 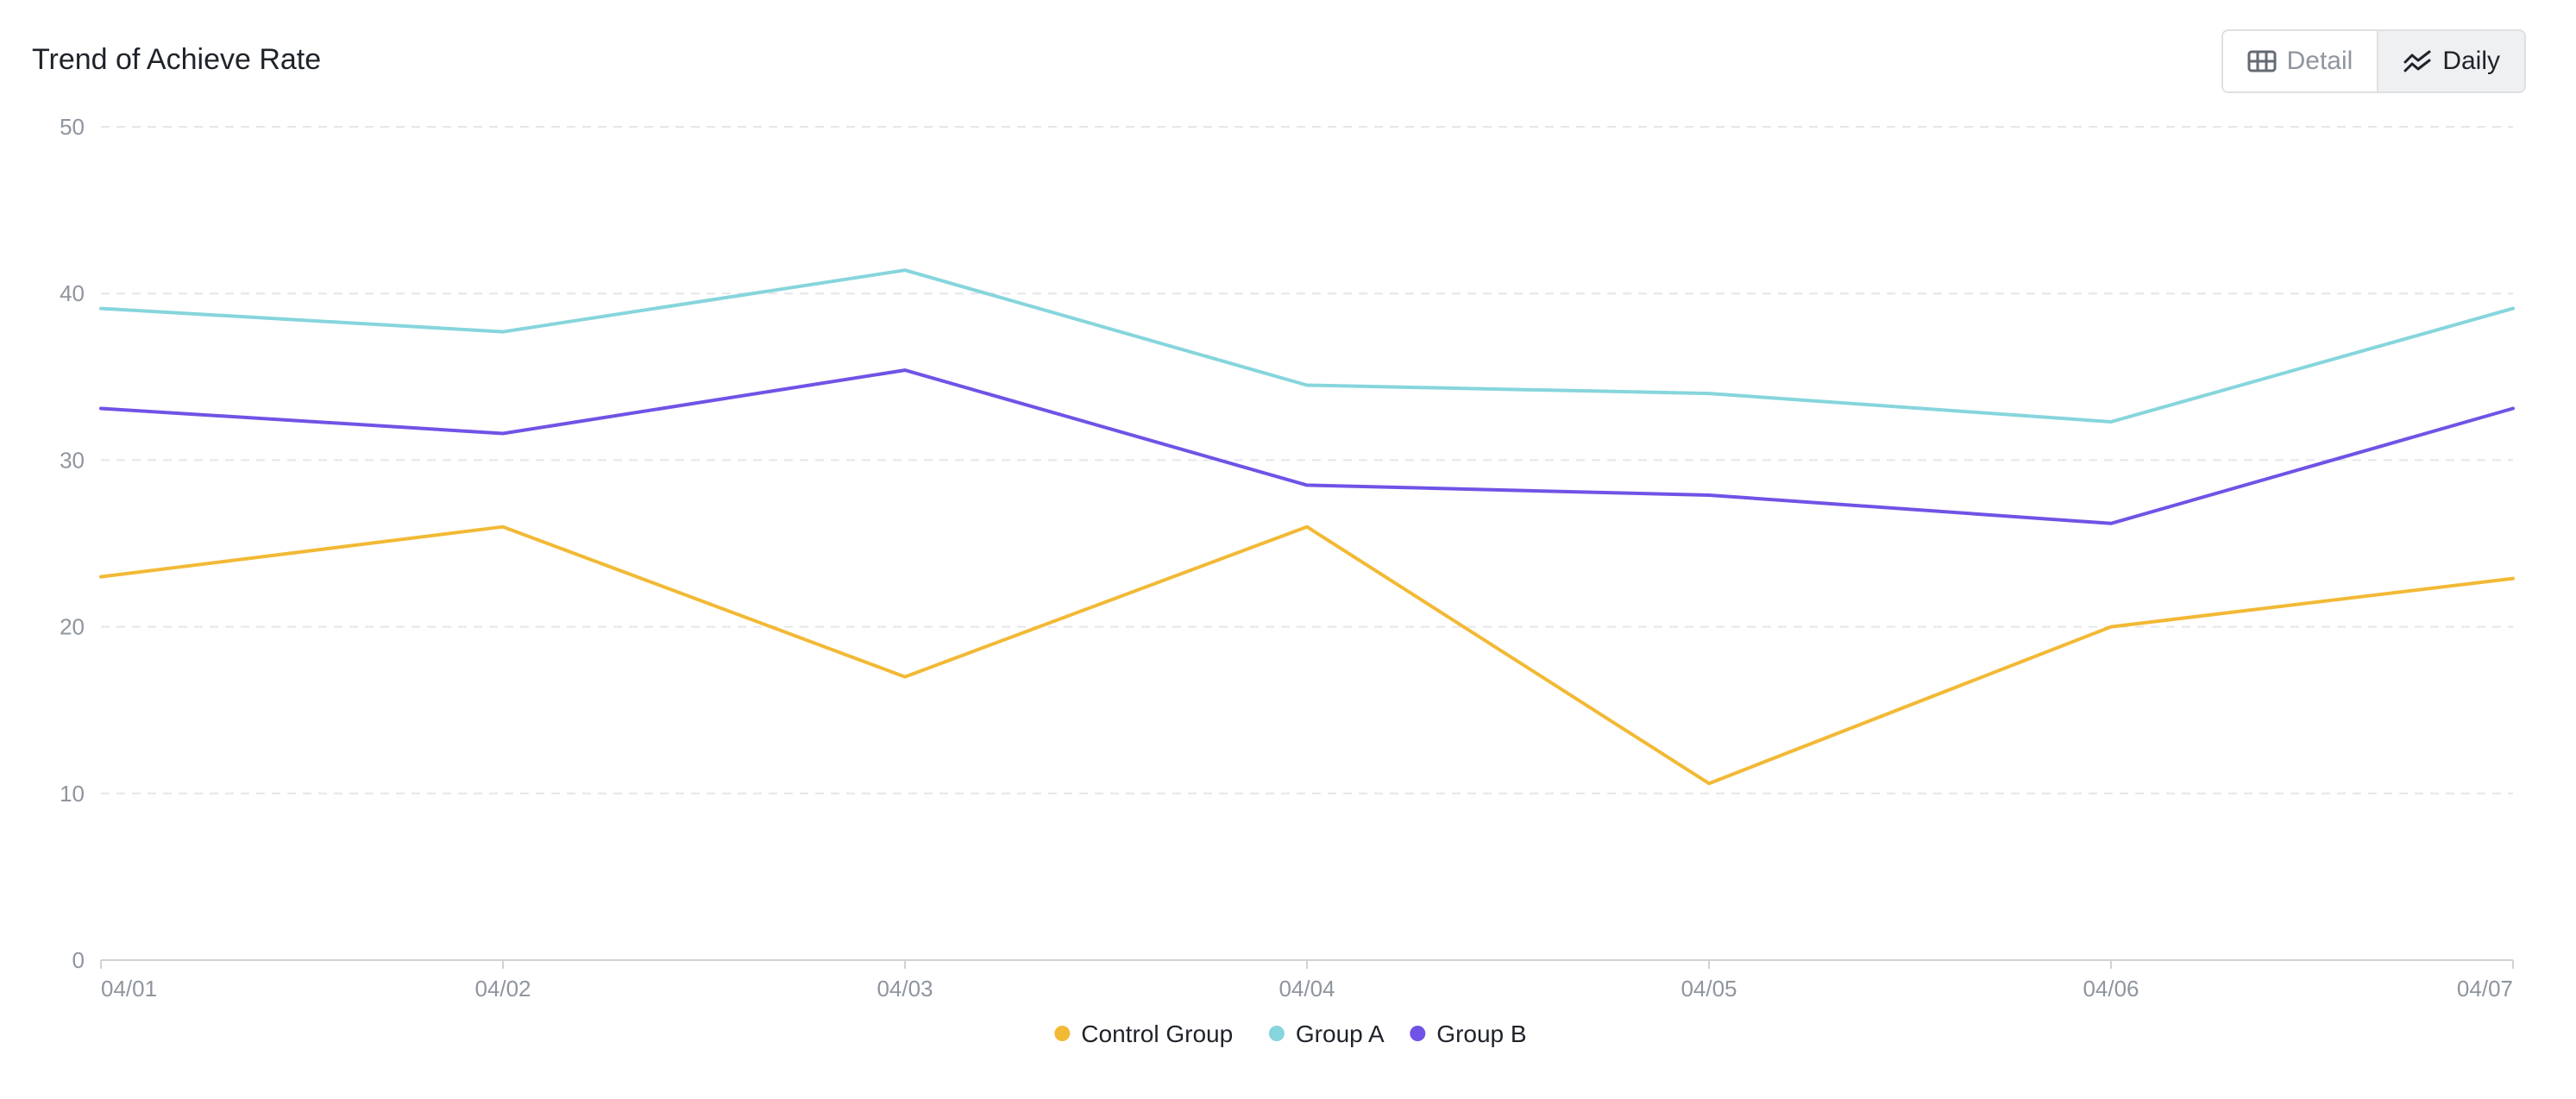 What do you see at coordinates (129, 989) in the screenshot?
I see `x-tick-label: 04/01` at bounding box center [129, 989].